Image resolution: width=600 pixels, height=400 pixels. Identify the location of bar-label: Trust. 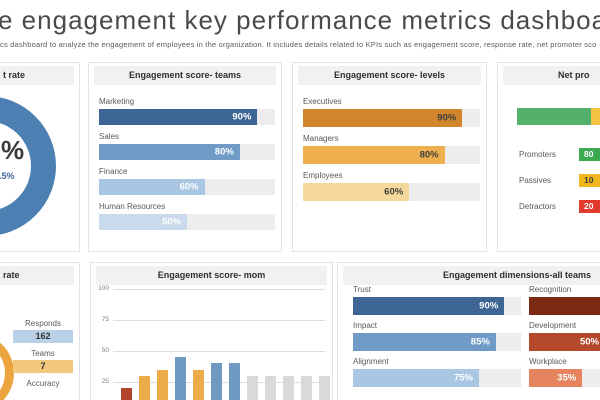
(362, 289).